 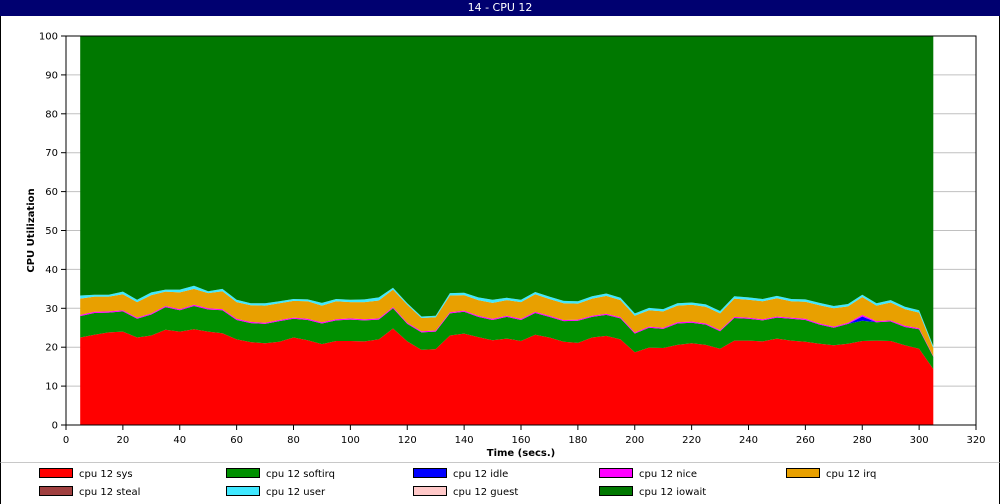 I want to click on x-tick-label: 120, so click(x=407, y=440).